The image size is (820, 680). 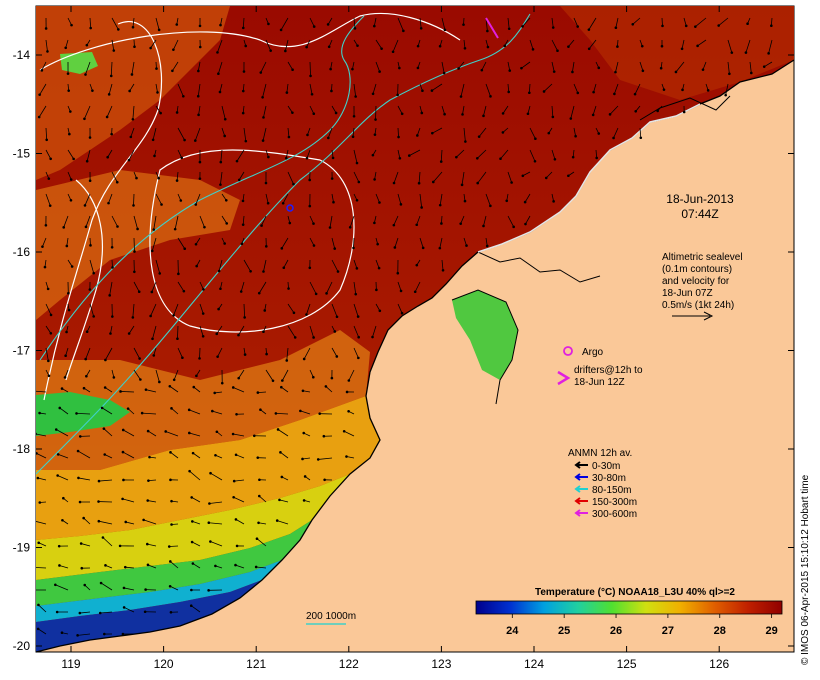 What do you see at coordinates (22, 55) in the screenshot?
I see `lat-tick-label: -14` at bounding box center [22, 55].